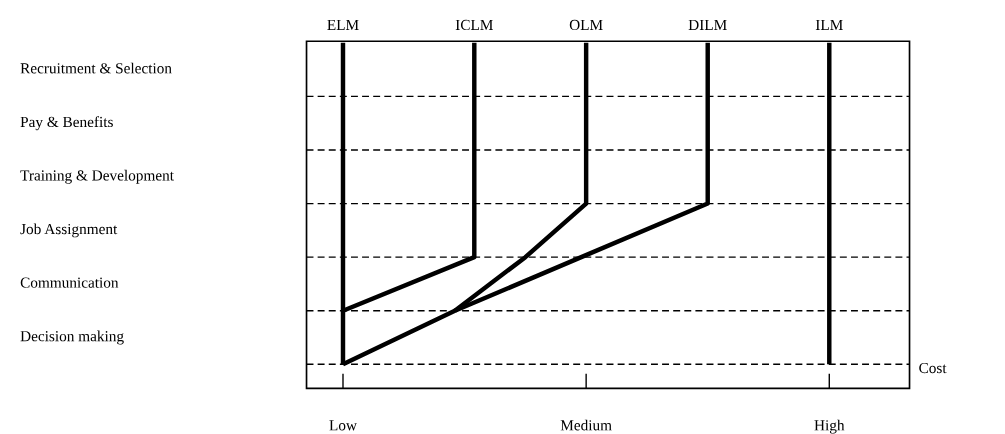 Image resolution: width=1005 pixels, height=434 pixels. What do you see at coordinates (66, 123) in the screenshot?
I see `y-tick-label: Pay & Benefits` at bounding box center [66, 123].